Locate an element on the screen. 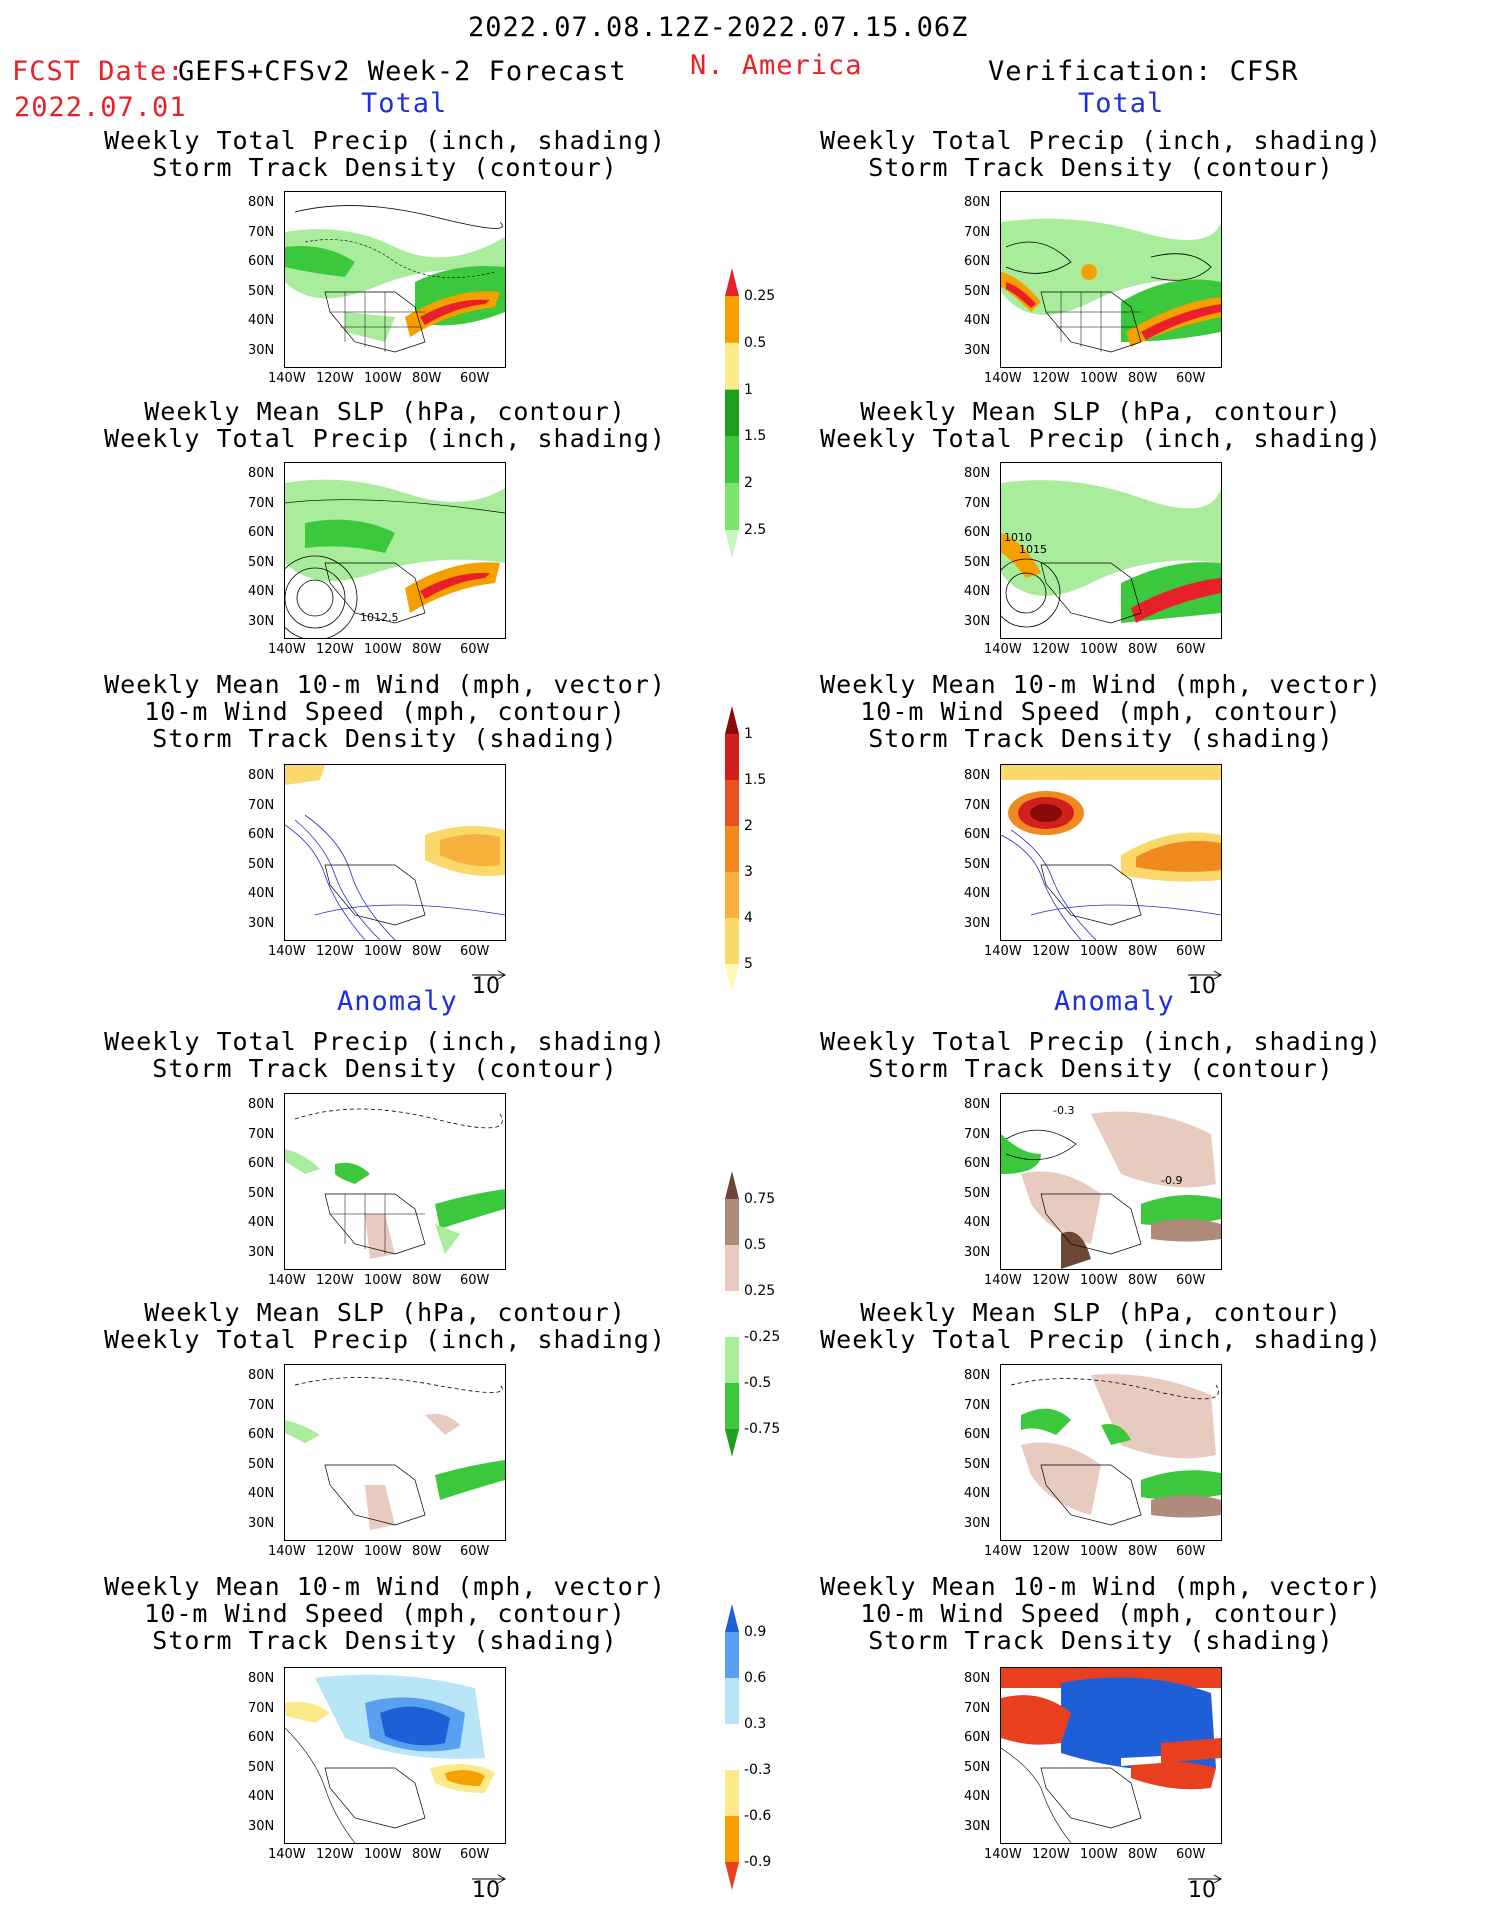 Image resolution: width=1487 pixels, height=1925 pixels. colorbar-label: 1.5 is located at coordinates (755, 780).